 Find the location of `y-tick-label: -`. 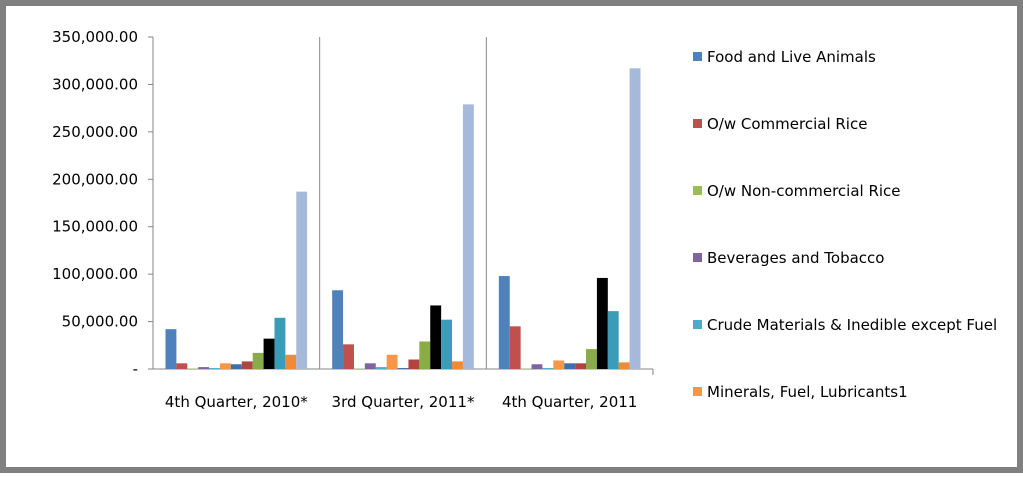

y-tick-label: - is located at coordinates (135, 369).